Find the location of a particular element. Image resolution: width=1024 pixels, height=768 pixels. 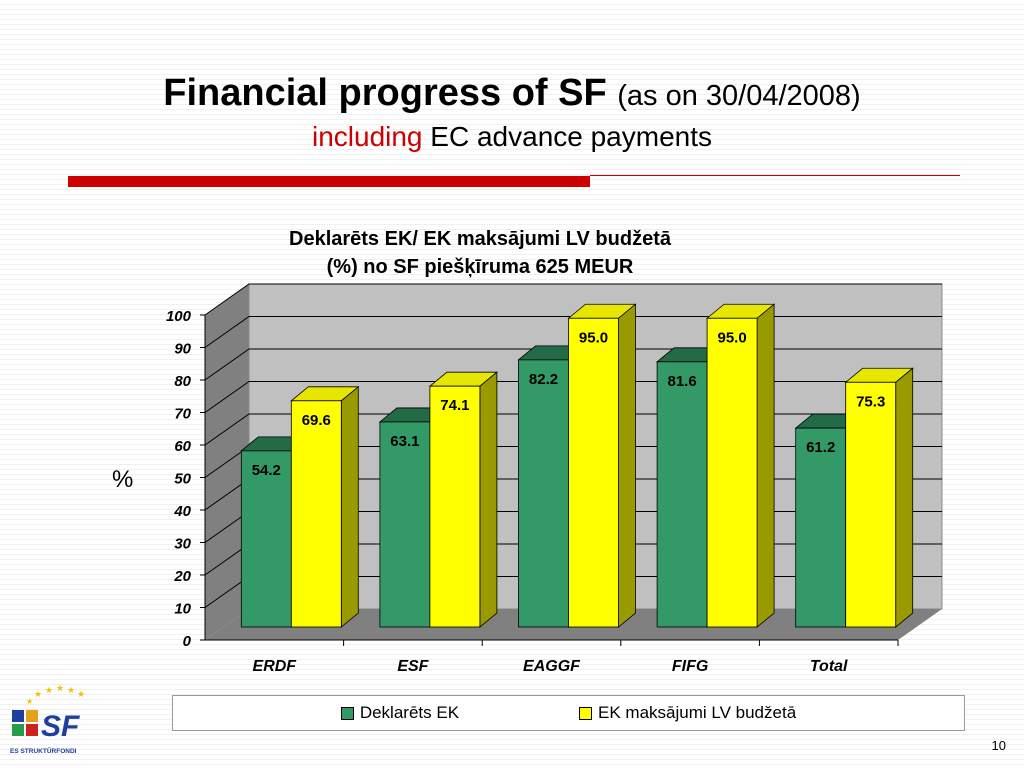

x-tick-label: FIFG is located at coordinates (690, 666).